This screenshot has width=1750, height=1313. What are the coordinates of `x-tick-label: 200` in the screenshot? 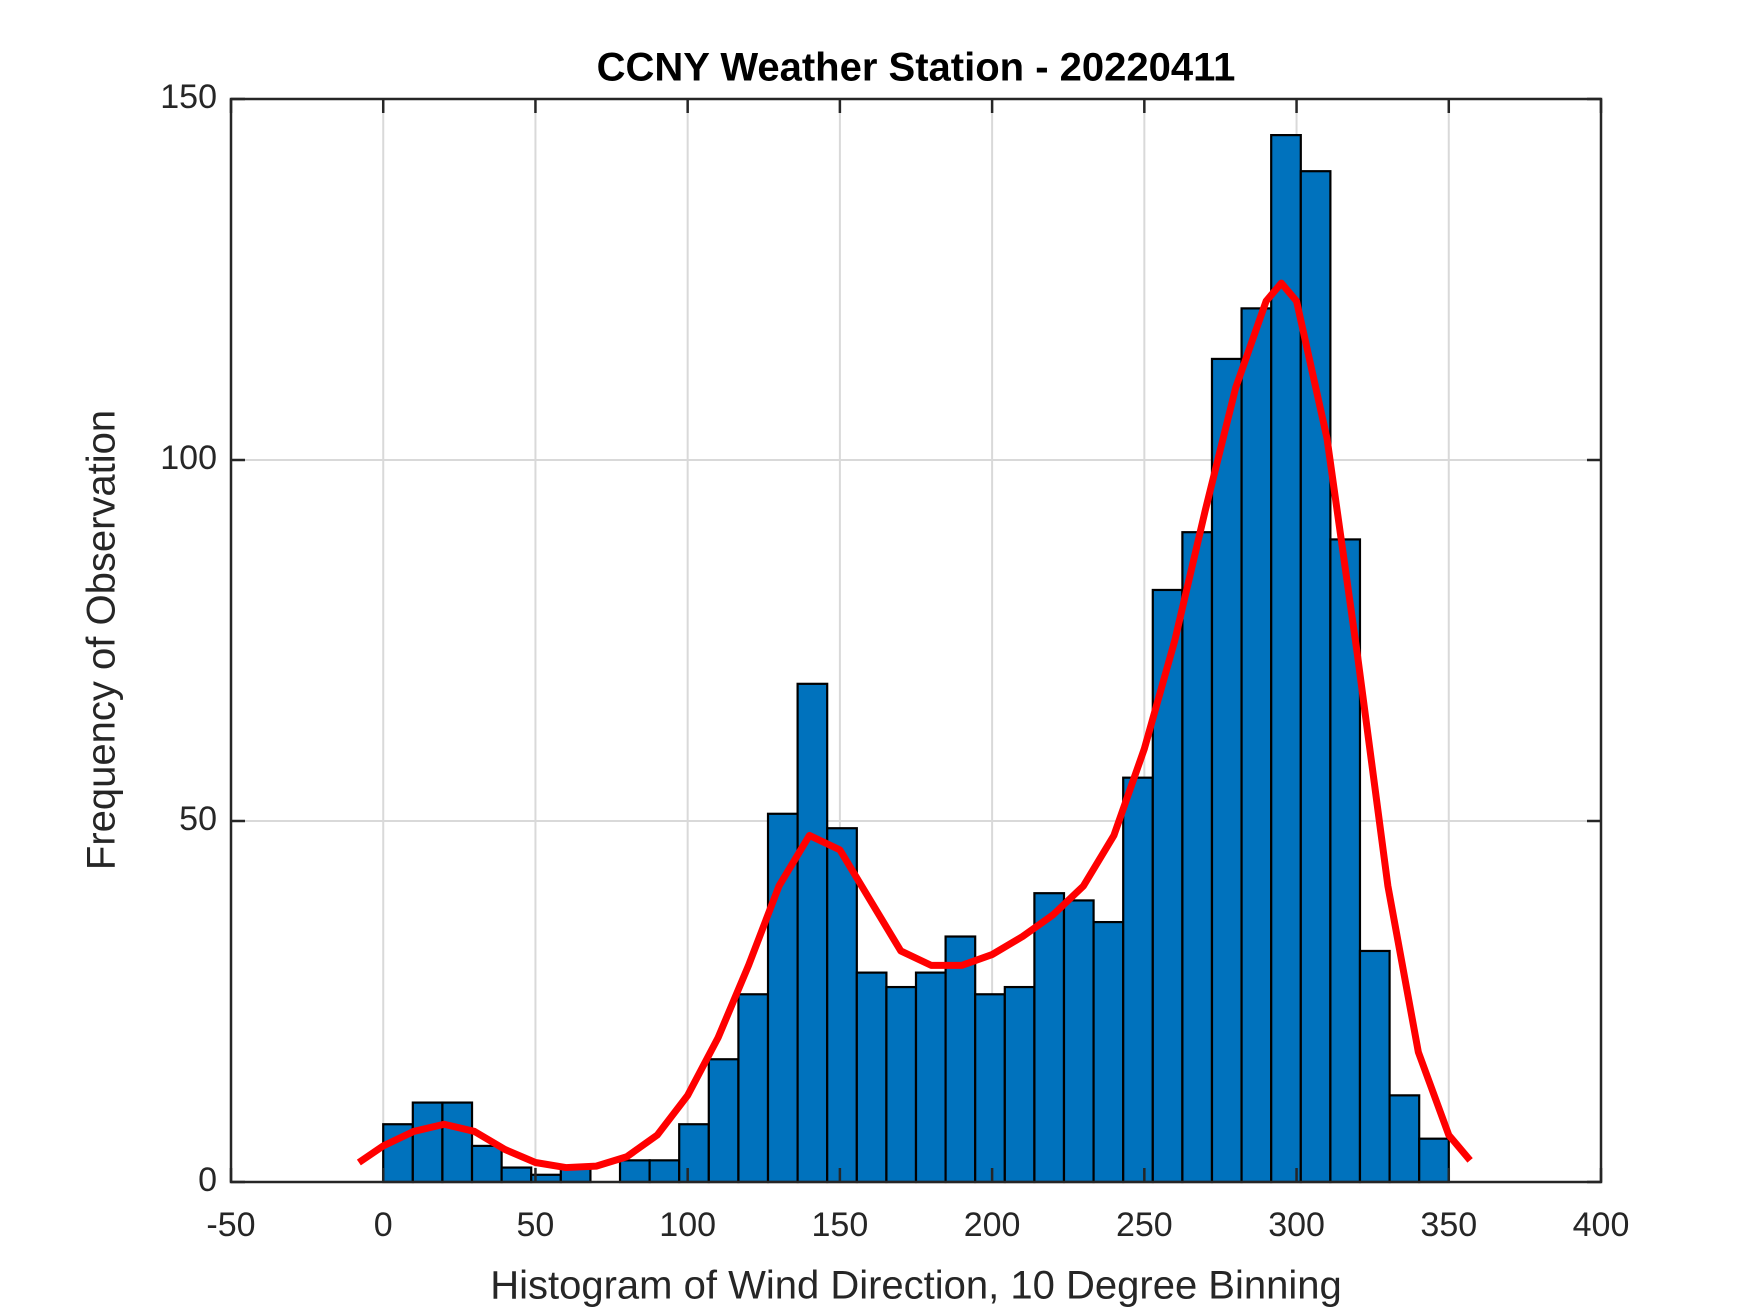 It's located at (992, 1225).